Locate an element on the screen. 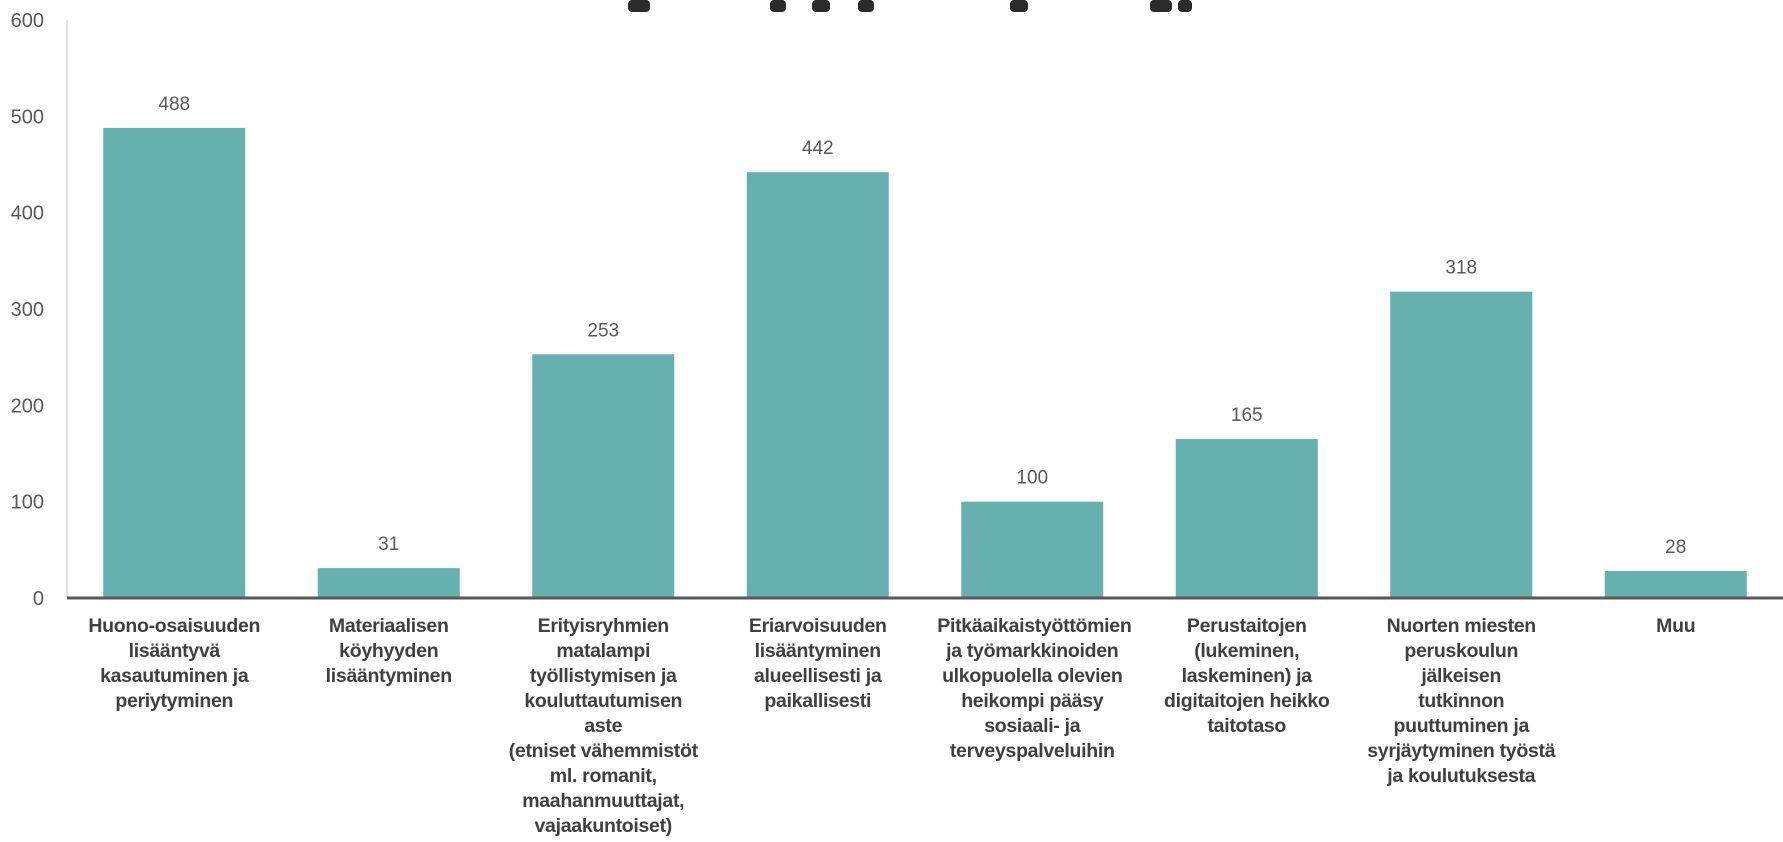 This screenshot has height=842, width=1783. y-tick-label: 100 is located at coordinates (27, 503).